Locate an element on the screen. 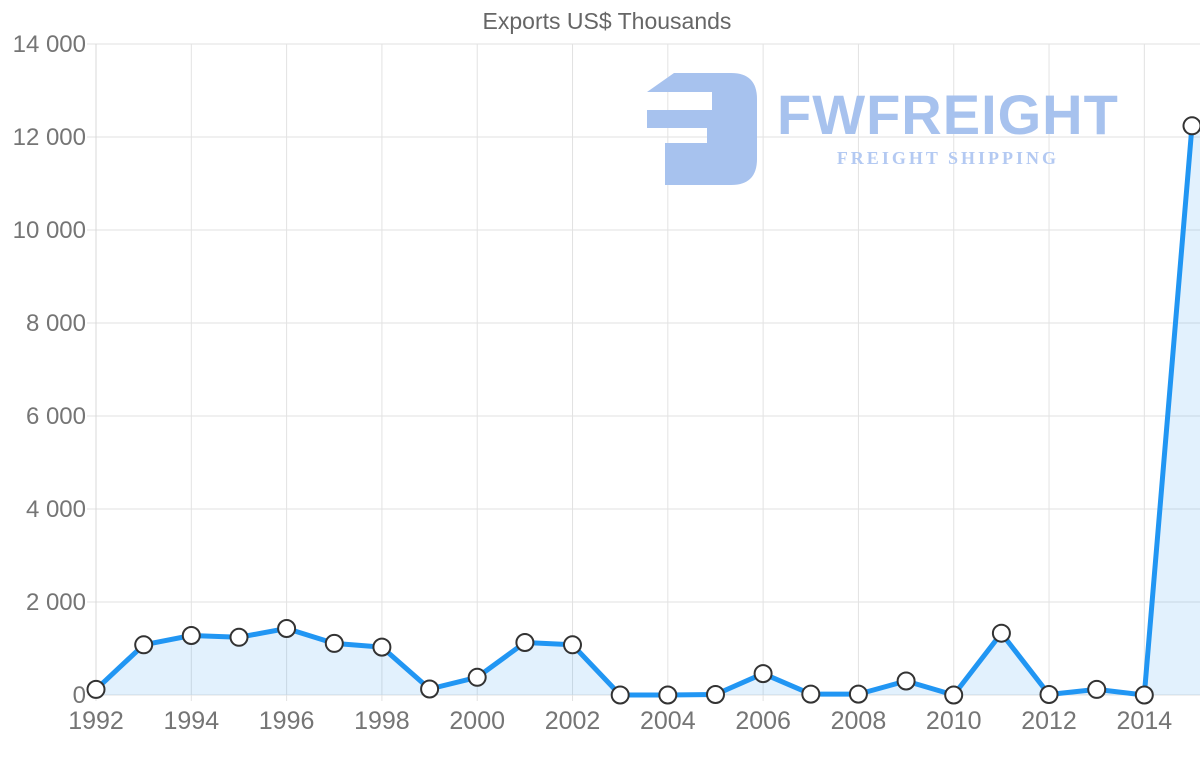  x-tick-label: 2014 is located at coordinates (1145, 721).